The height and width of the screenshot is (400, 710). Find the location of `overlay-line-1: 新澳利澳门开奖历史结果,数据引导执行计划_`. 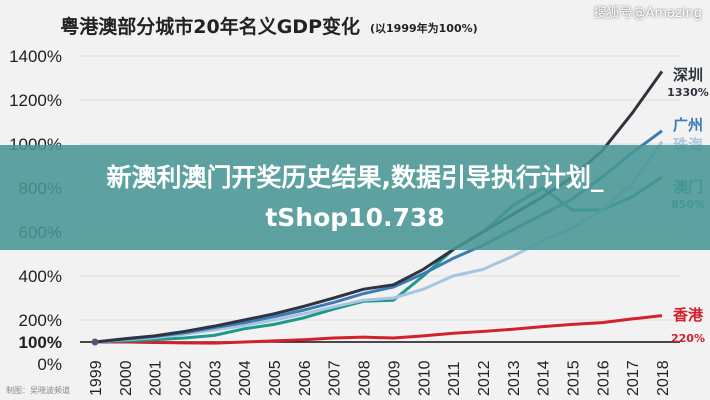

overlay-line-1: 新澳利澳门开奖历史结果,数据引导执行计划_ is located at coordinates (355, 177).